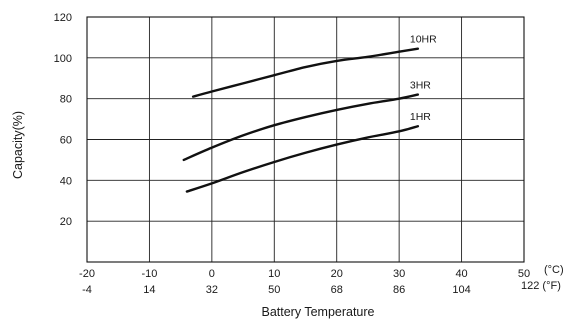  What do you see at coordinates (66, 141) in the screenshot?
I see `y-tick-label: 60` at bounding box center [66, 141].